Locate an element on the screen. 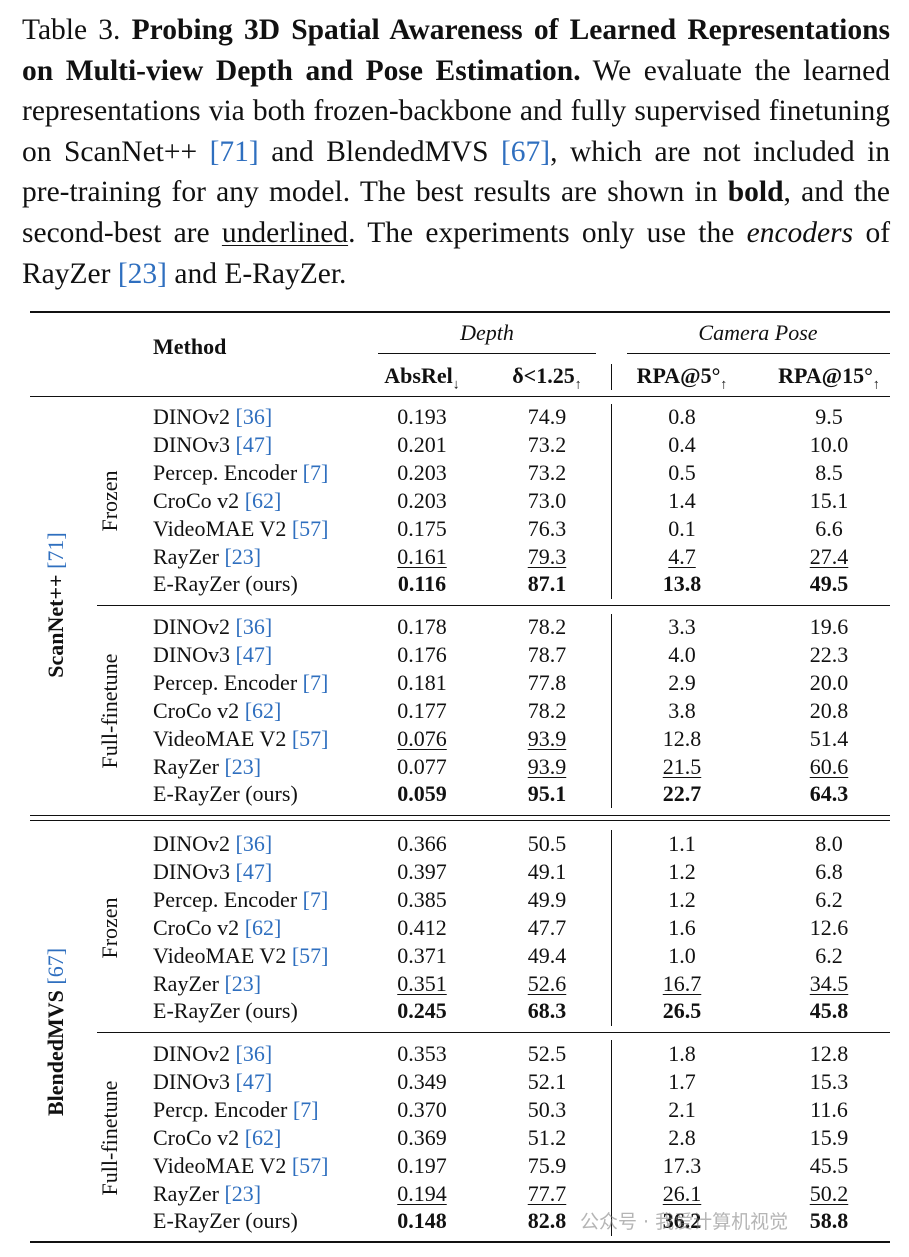  method-cell: Percep. Encoder [7] is located at coordinates (240, 683).